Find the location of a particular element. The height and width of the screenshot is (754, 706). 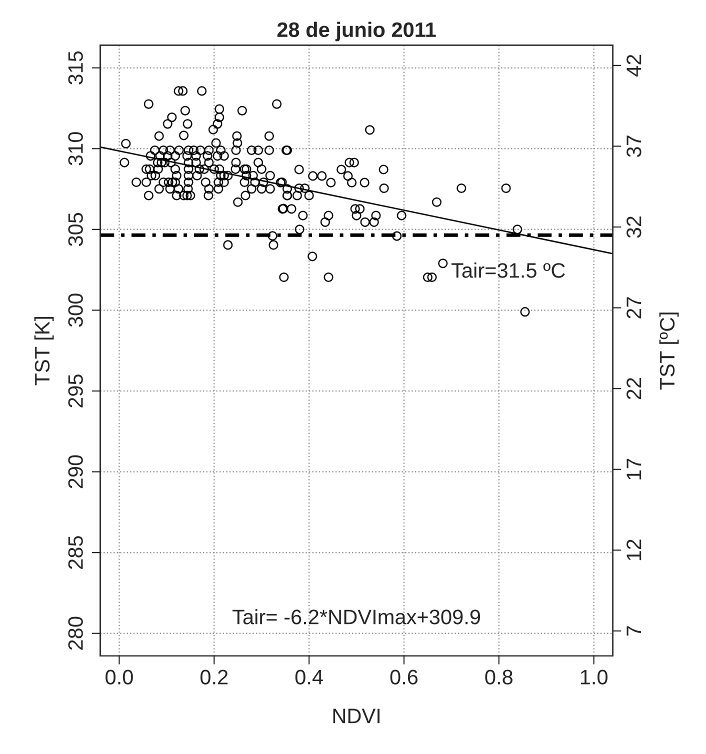

x-tick-label: 0.0 is located at coordinates (119, 677).